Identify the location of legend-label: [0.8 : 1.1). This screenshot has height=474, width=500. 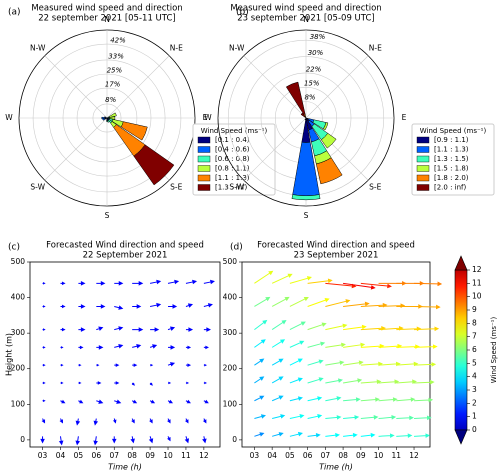
(232, 169).